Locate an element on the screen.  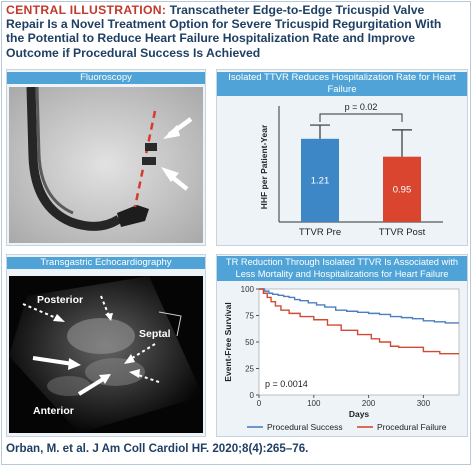
km-x-tick-label: 200 is located at coordinates (369, 403).